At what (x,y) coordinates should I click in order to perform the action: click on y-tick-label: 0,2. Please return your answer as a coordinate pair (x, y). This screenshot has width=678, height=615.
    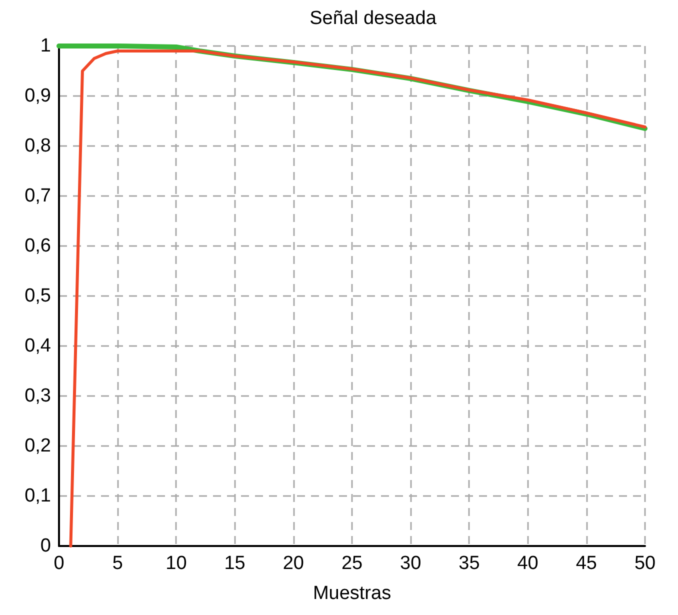
    Looking at the image, I should click on (37, 446).